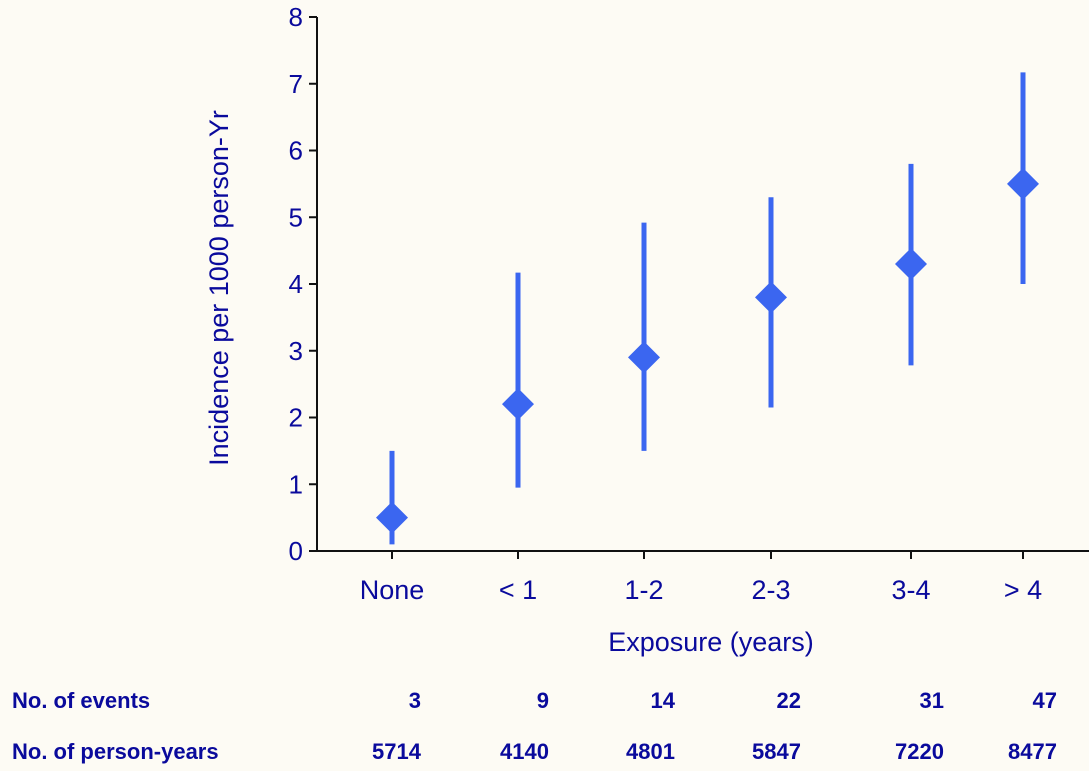 The width and height of the screenshot is (1089, 771). What do you see at coordinates (296, 351) in the screenshot?
I see `y-tick-label: 3` at bounding box center [296, 351].